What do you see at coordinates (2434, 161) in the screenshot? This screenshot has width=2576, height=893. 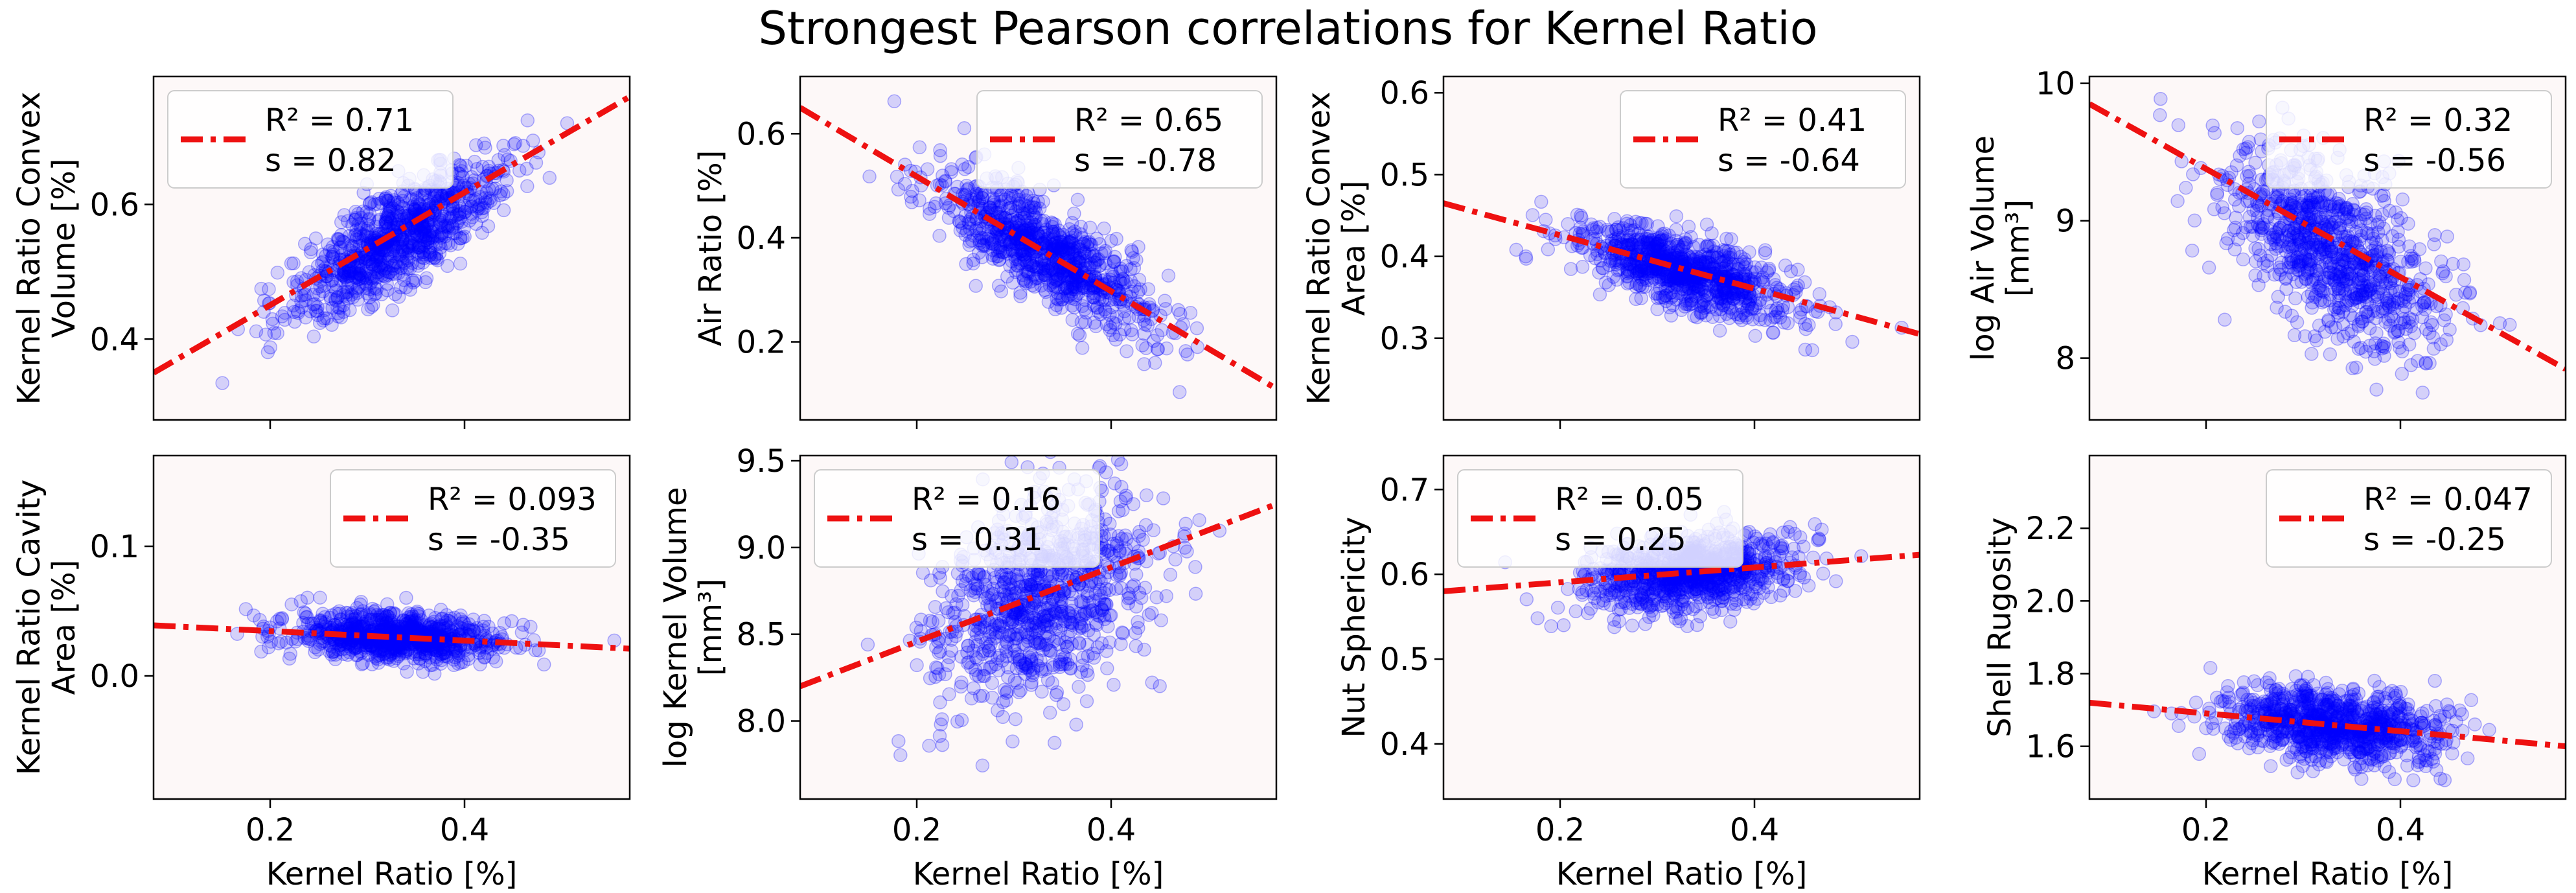 I see `legend-slope: s = -0.56` at bounding box center [2434, 161].